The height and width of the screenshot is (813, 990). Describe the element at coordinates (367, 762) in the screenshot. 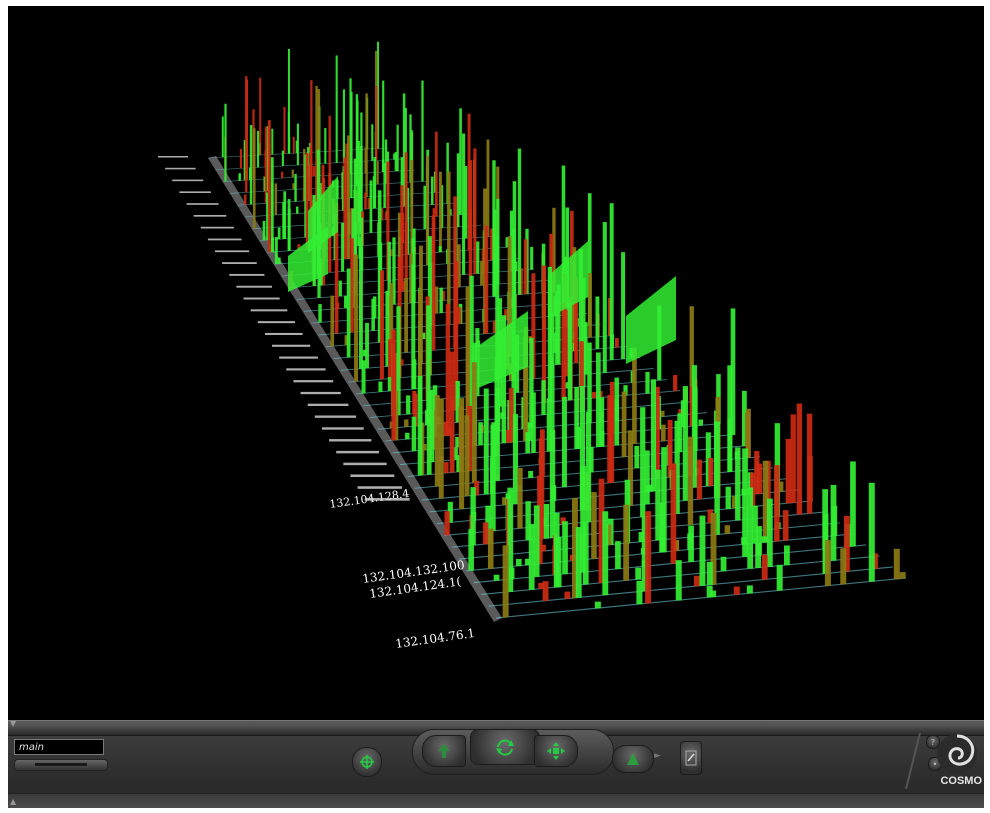

I see `seek-button` at that location.